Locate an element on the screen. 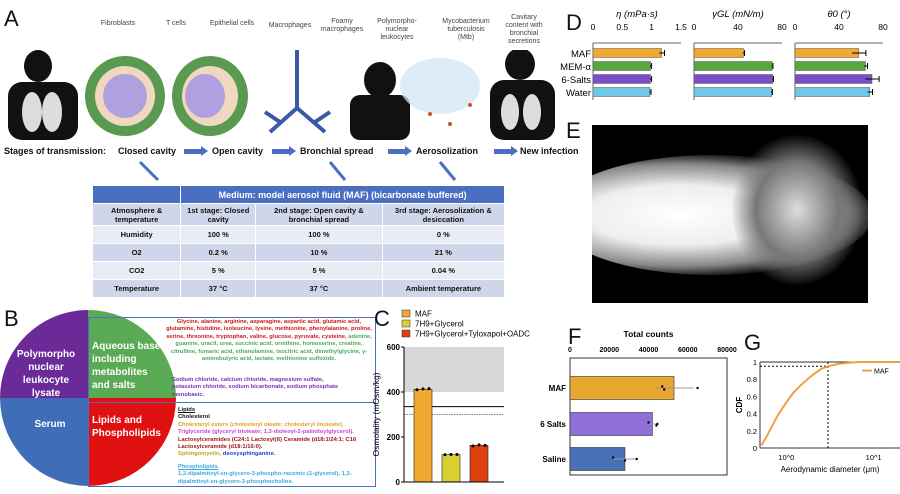 This screenshot has width=900, height=494. tick-label: 200 is located at coordinates (394, 437).